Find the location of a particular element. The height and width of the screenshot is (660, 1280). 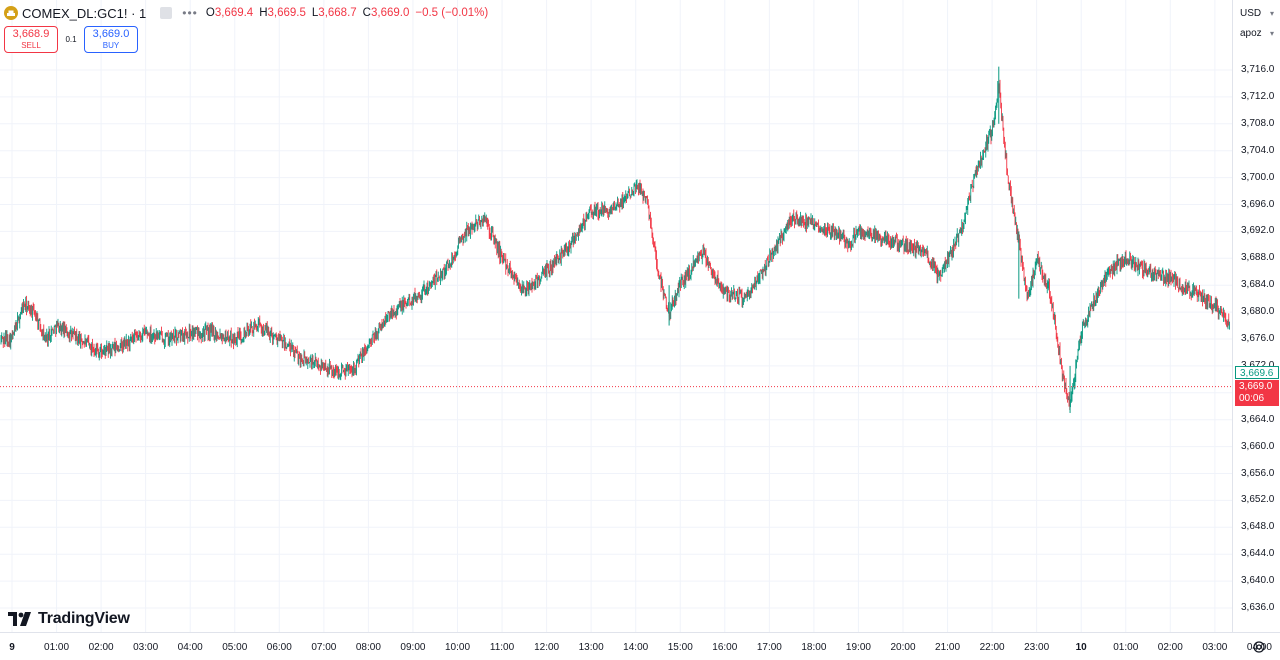

time-tick-label: 17:00 is located at coordinates (769, 647).